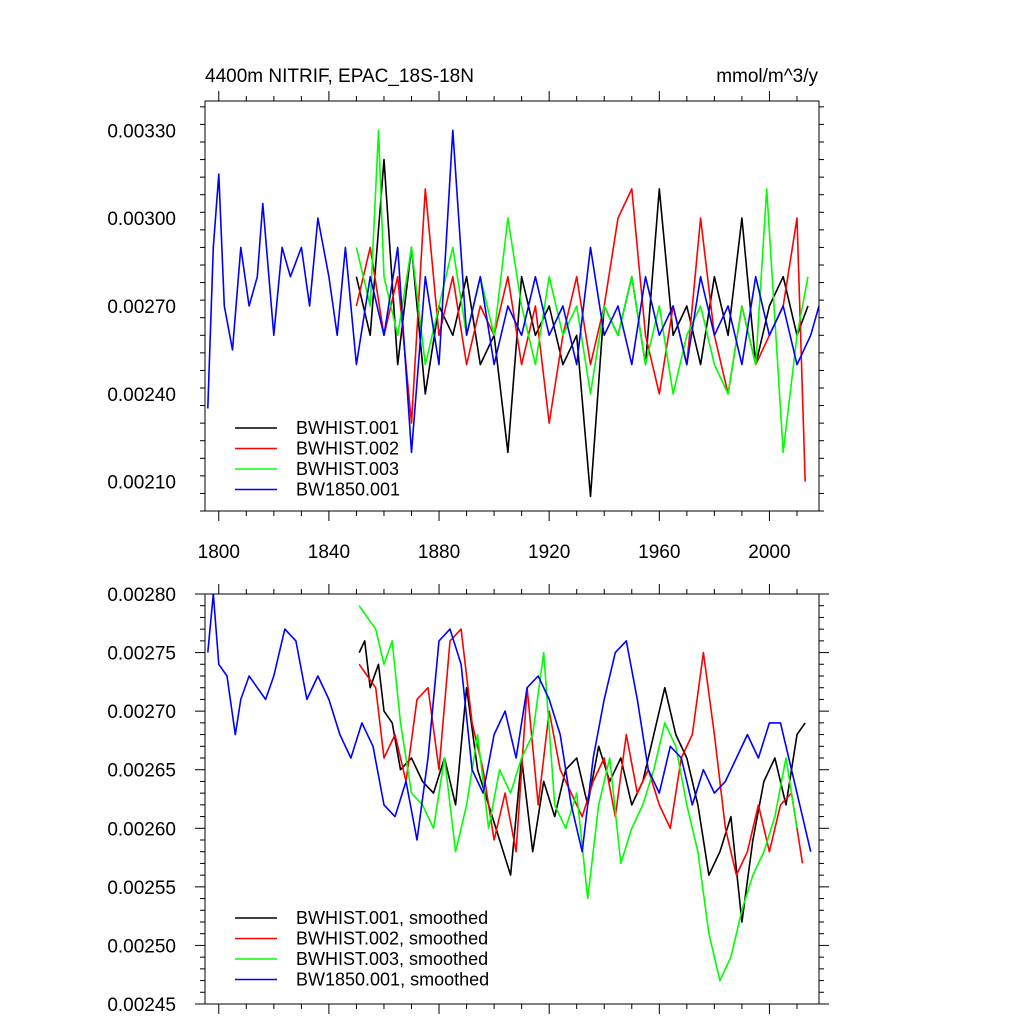  Describe the element at coordinates (549, 552) in the screenshot. I see `top-xtick-label-1920: 1920` at that location.